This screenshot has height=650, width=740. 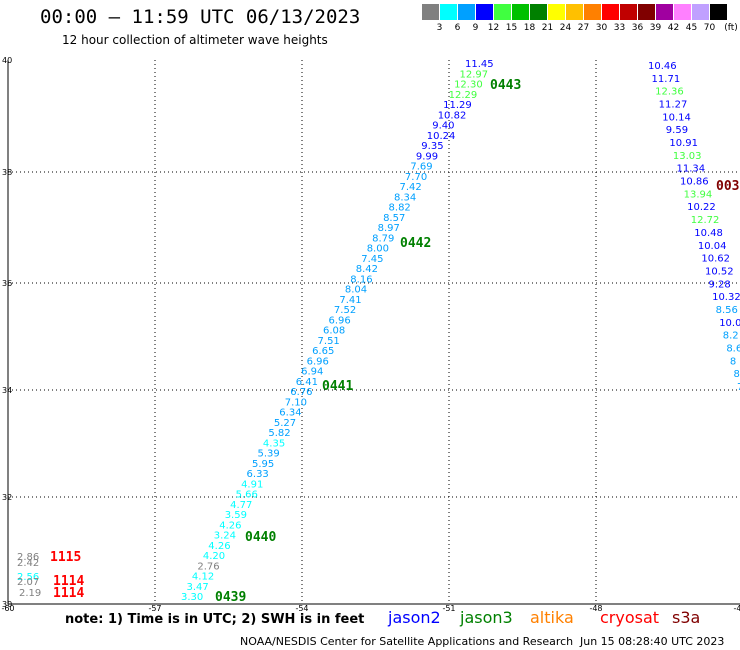 What do you see at coordinates (443, 126) in the screenshot?
I see `swh-value: 9.40` at bounding box center [443, 126].